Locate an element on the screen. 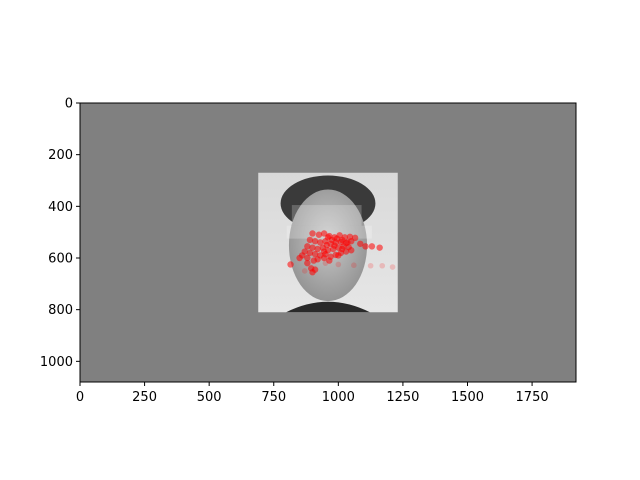 The height and width of the screenshot is (480, 640). x-tick-label: 500 is located at coordinates (209, 397).